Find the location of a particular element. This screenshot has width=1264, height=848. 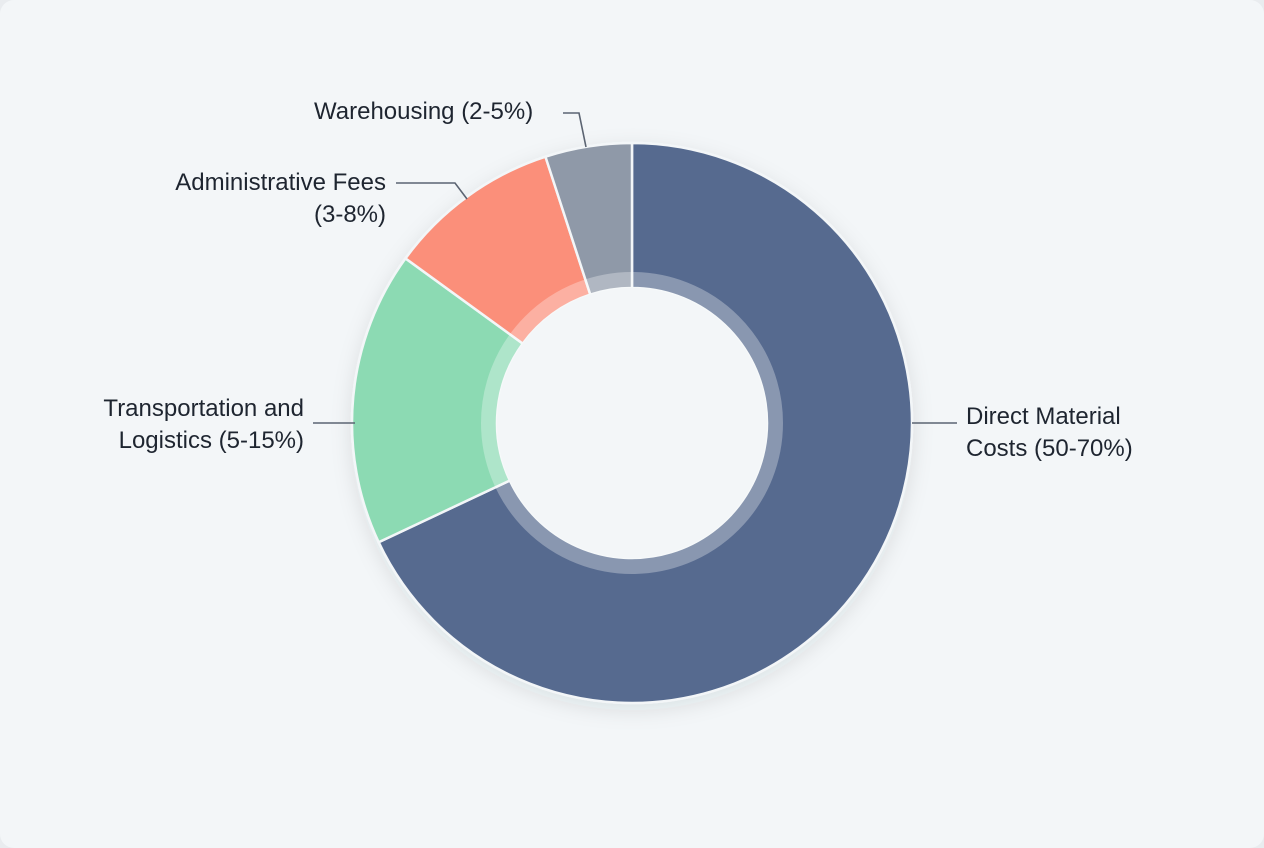

label-warehousing-line1: Warehousing (2-5%) is located at coordinates (424, 111).